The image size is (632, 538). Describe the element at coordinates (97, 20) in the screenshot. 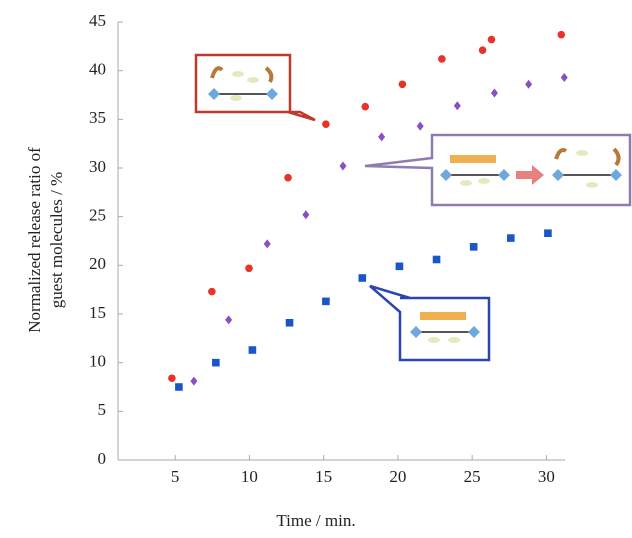

I see `y-tick-label: 45` at that location.